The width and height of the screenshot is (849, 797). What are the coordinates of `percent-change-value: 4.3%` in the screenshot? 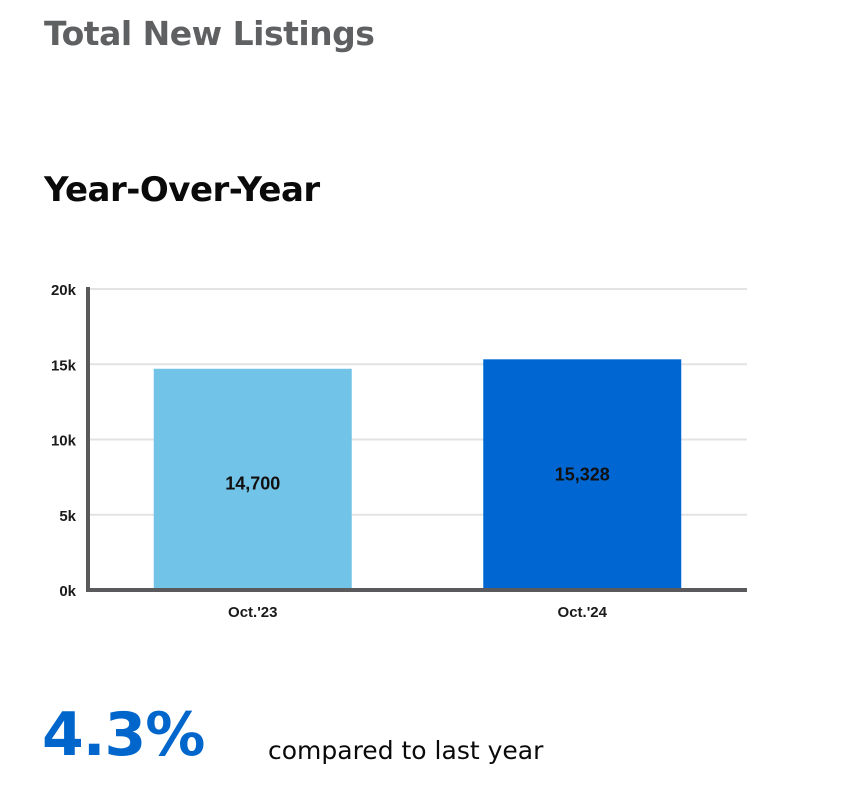 It's located at (123, 735).